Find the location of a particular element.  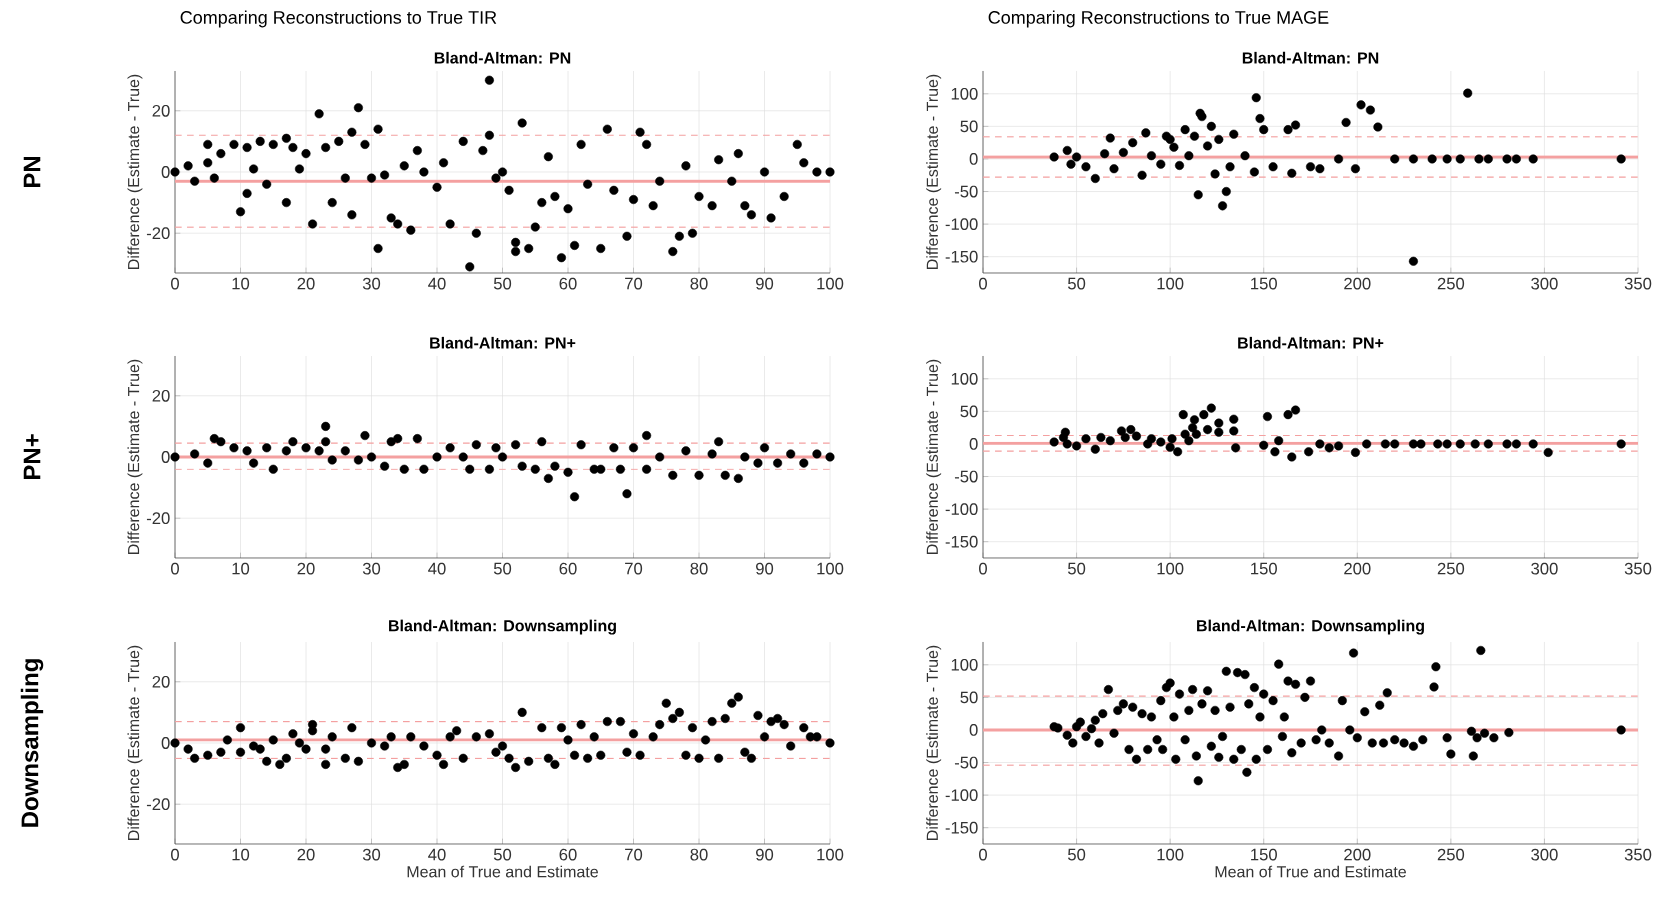

x-axis-title: Mean of True and Estimate is located at coordinates (1310, 871).